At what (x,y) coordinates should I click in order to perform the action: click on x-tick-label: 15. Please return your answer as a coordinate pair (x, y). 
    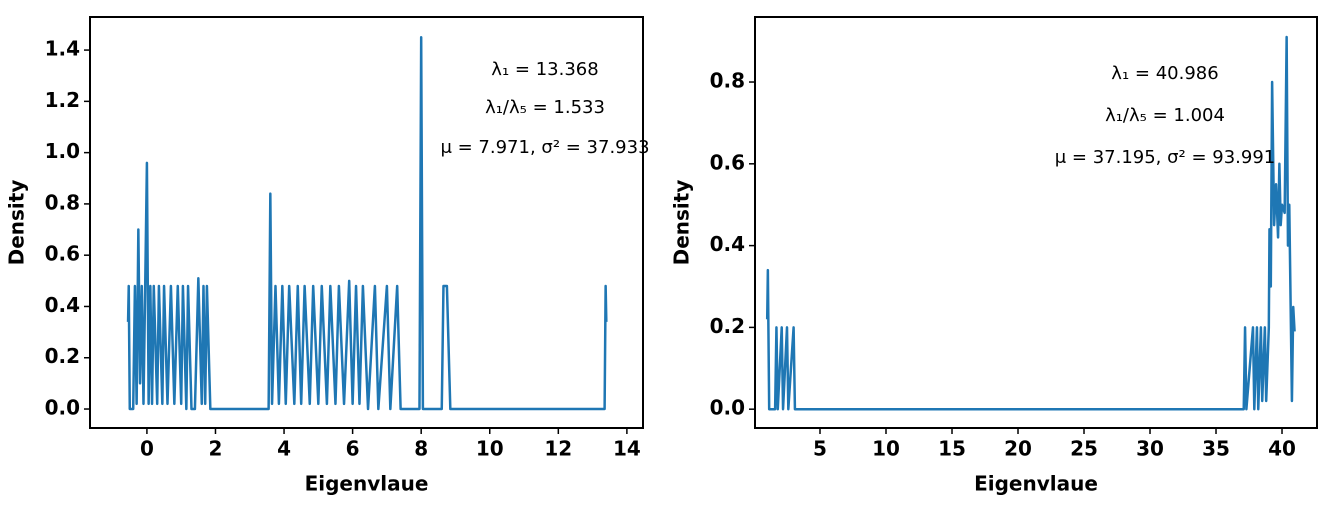
    Looking at the image, I should click on (952, 449).